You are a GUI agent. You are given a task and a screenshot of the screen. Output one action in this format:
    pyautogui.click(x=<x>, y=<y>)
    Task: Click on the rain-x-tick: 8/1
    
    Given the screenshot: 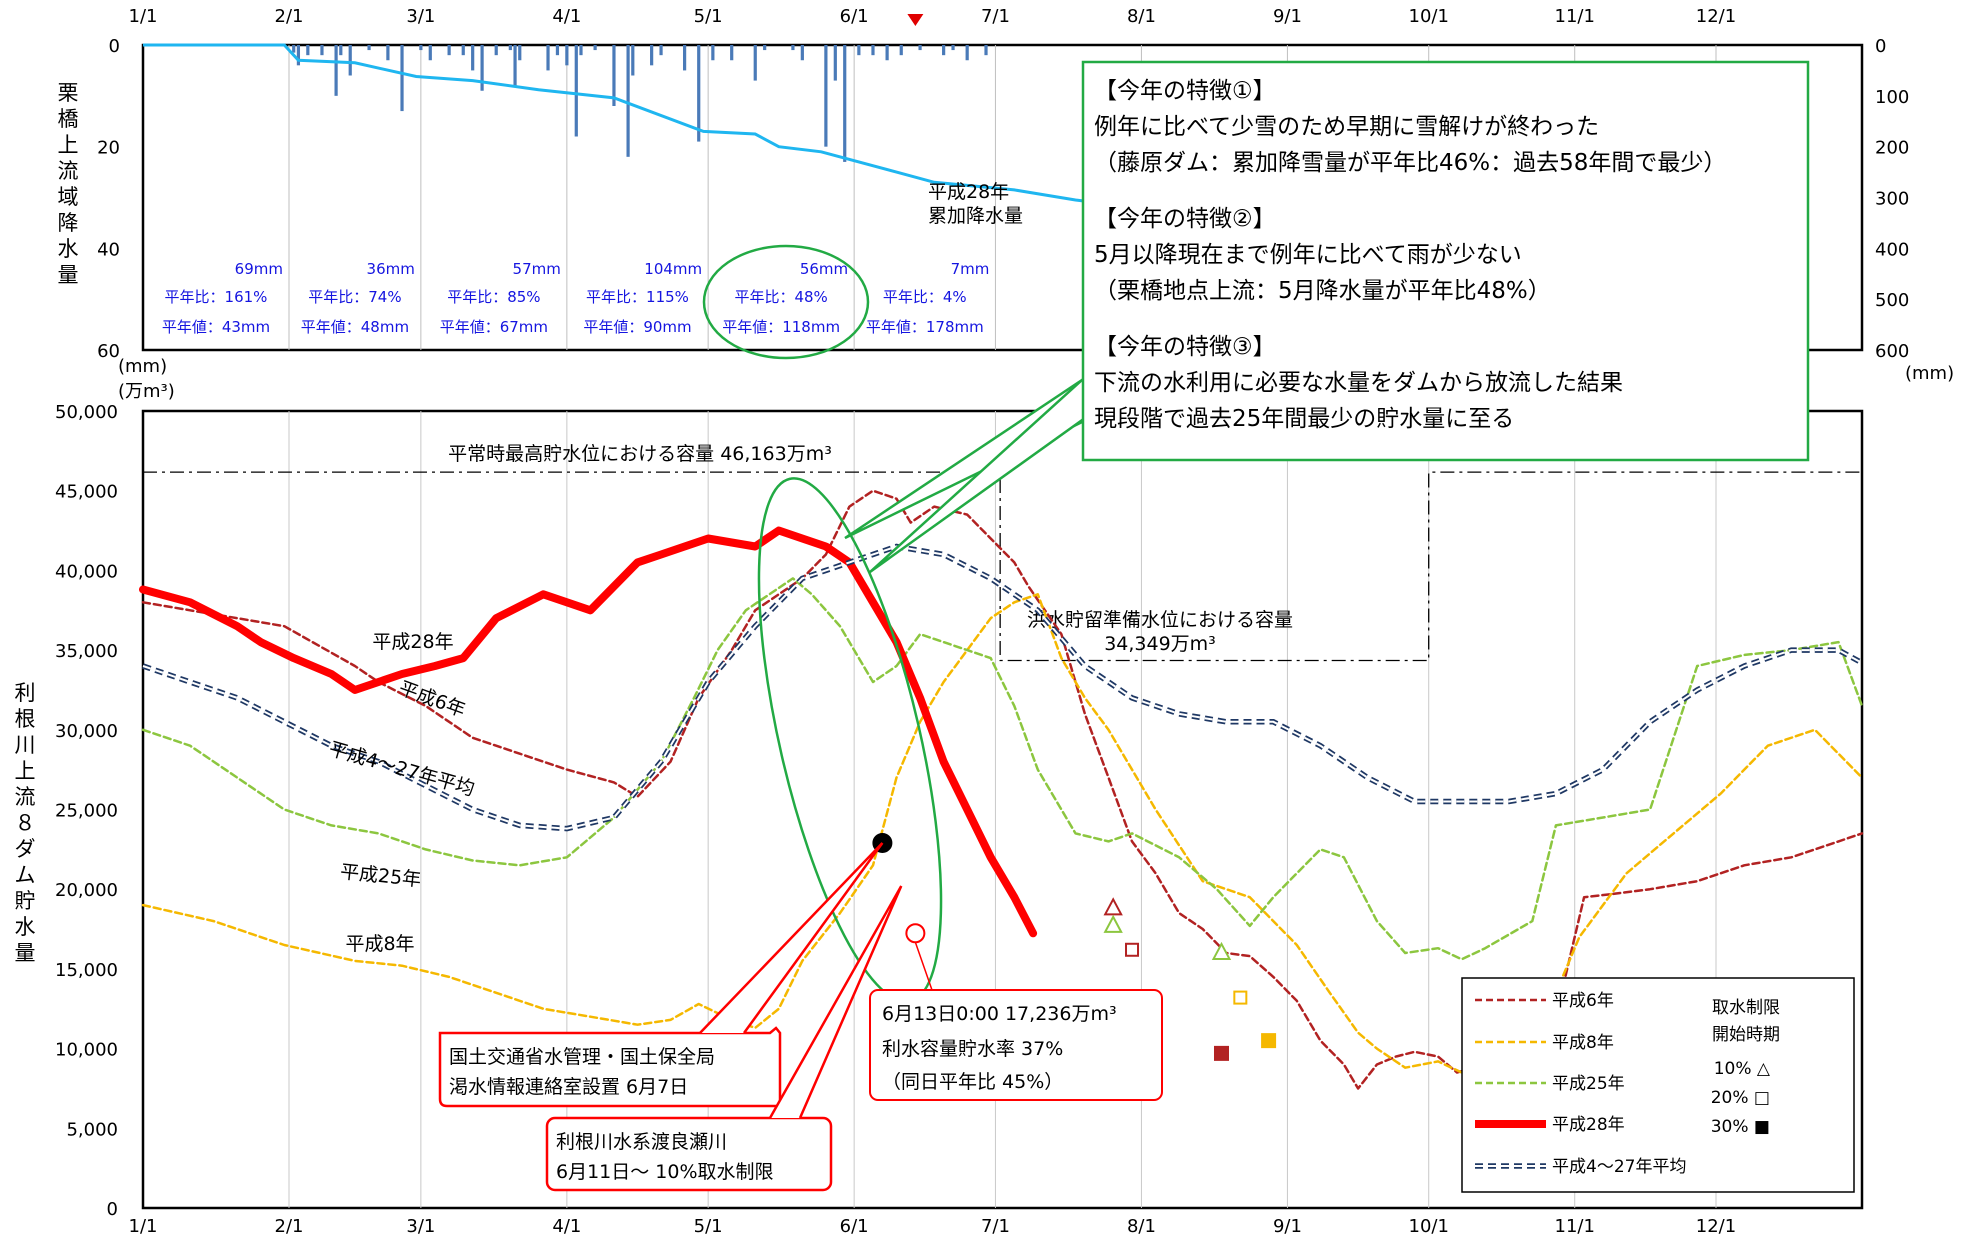 What is the action you would take?
    pyautogui.click(x=1141, y=16)
    